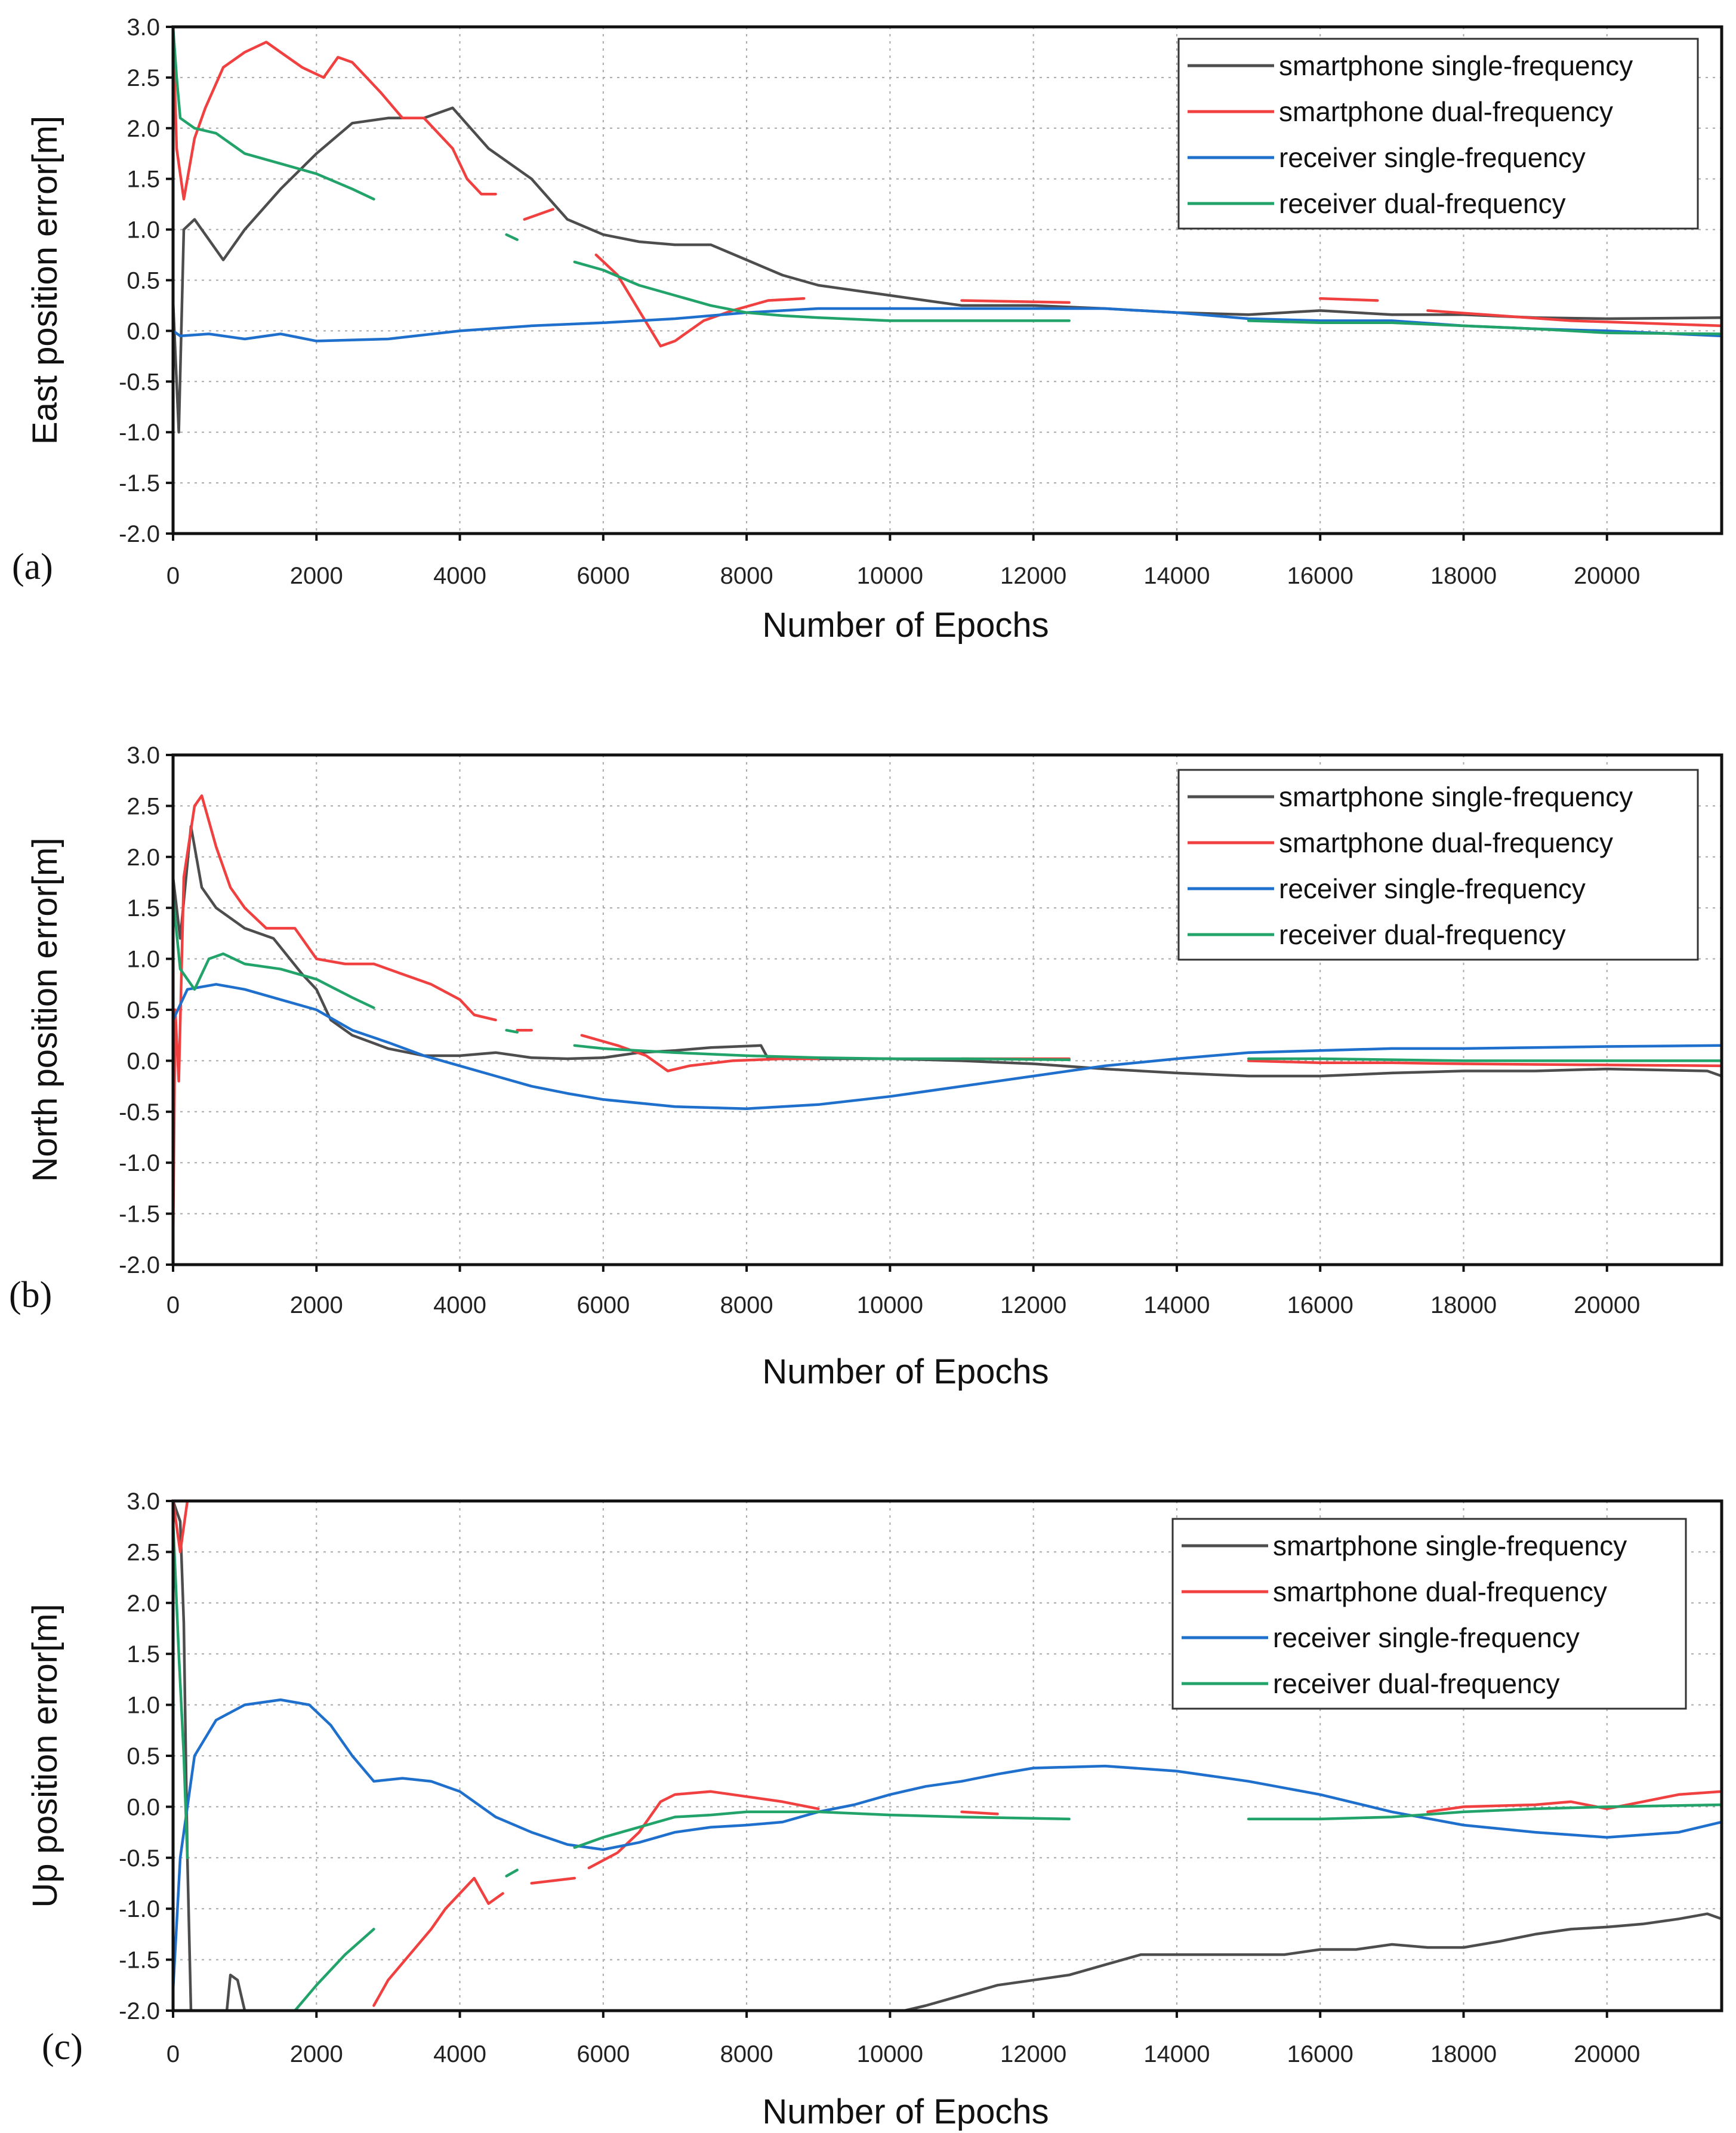  What do you see at coordinates (45, 1010) in the screenshot?
I see `y-axis-title: North position error[m]` at bounding box center [45, 1010].